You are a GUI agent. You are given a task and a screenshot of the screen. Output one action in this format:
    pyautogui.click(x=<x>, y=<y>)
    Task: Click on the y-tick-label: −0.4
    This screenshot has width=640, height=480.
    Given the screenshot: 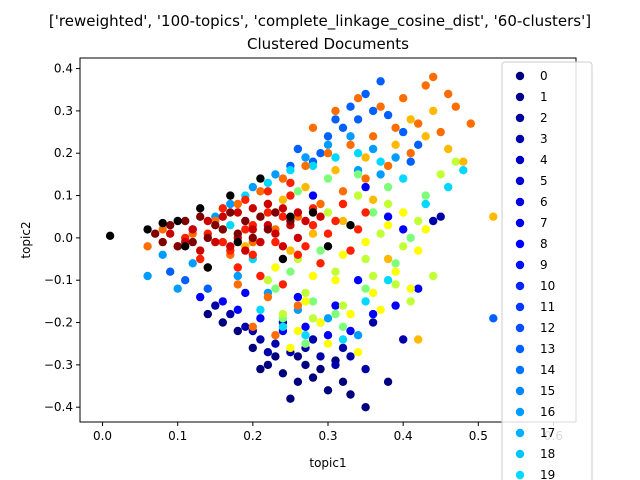 What is the action you would take?
    pyautogui.click(x=58, y=407)
    